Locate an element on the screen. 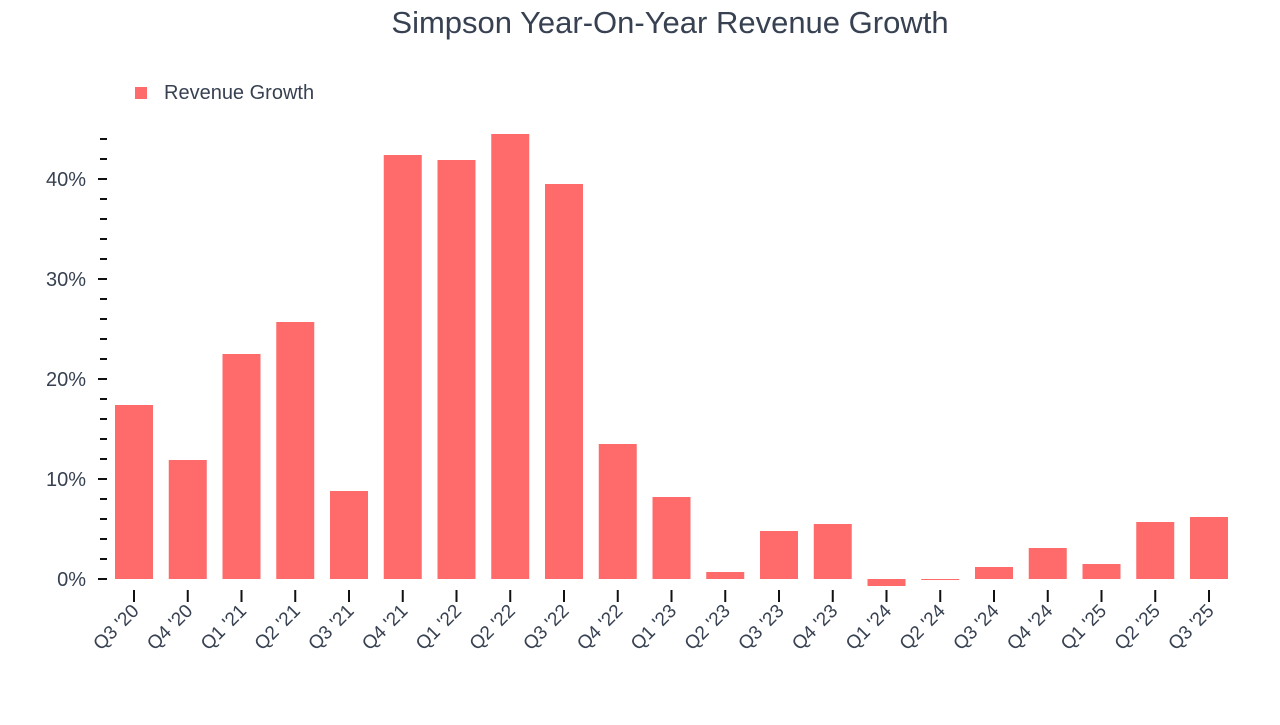 The height and width of the screenshot is (725, 1280). legend-label: Revenue Growth is located at coordinates (239, 93).